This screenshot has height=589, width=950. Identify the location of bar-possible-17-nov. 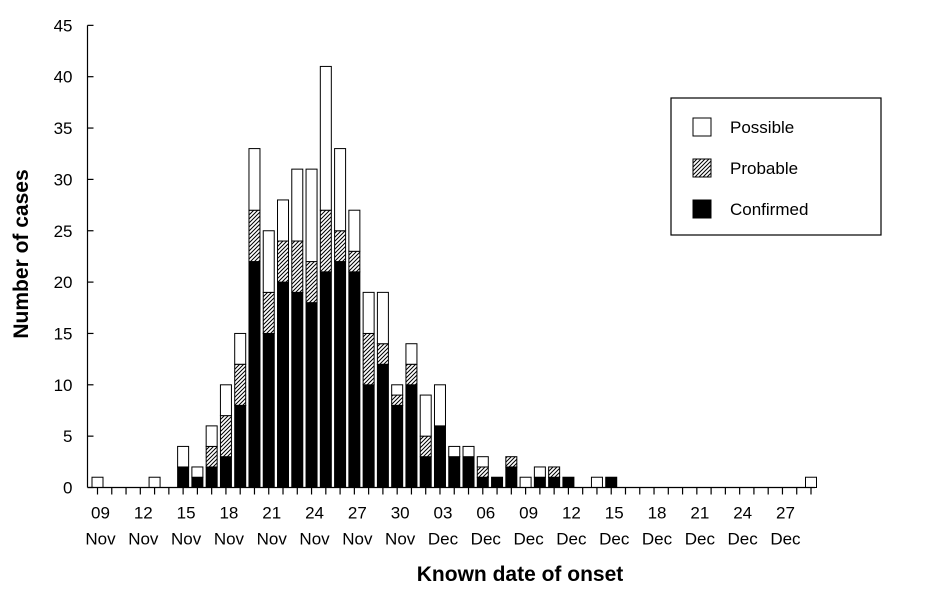
(211, 436).